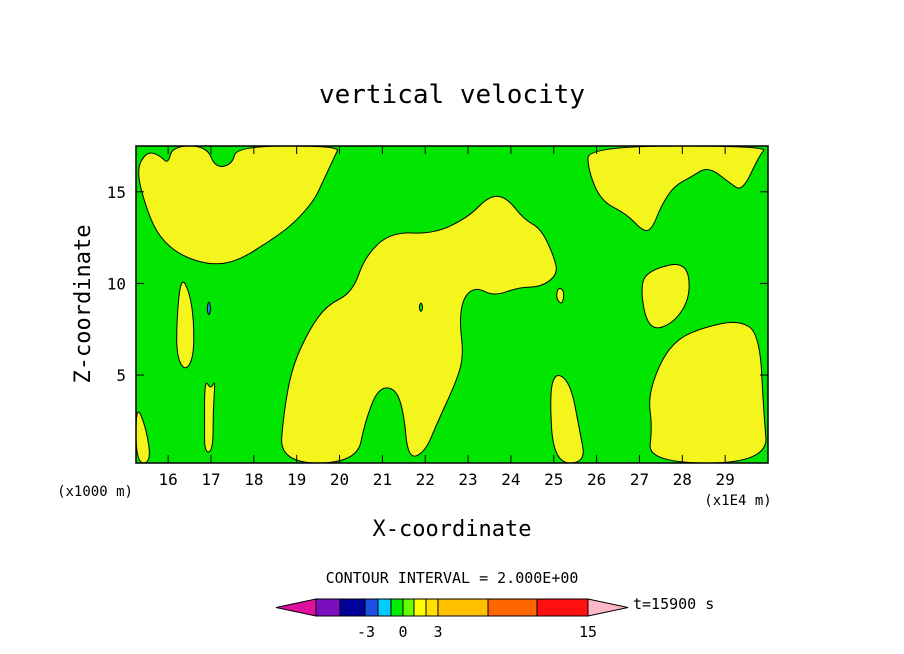 Image resolution: width=904 pixels, height=654 pixels. What do you see at coordinates (467, 479) in the screenshot?
I see `x-tick-label: 23` at bounding box center [467, 479].